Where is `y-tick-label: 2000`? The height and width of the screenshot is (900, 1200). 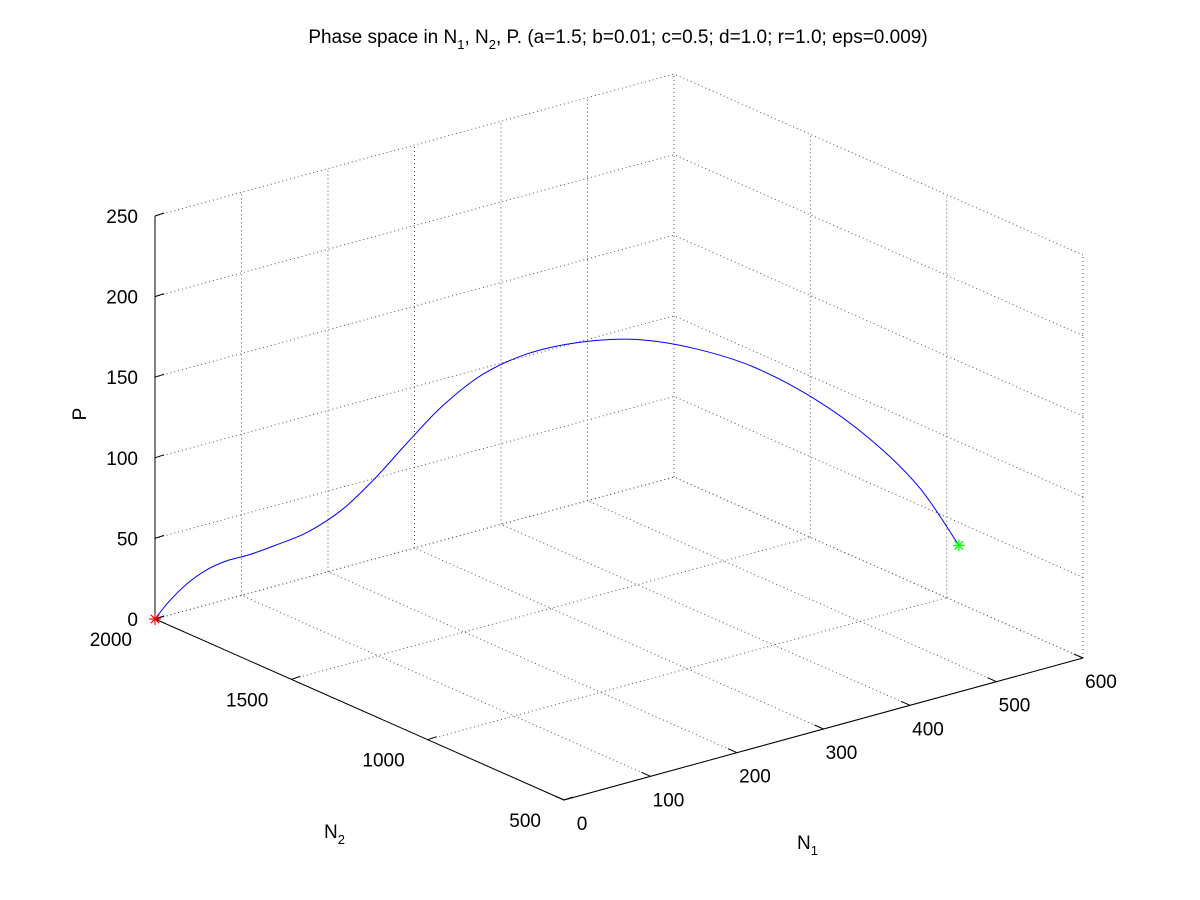 y-tick-label: 2000 is located at coordinates (111, 640).